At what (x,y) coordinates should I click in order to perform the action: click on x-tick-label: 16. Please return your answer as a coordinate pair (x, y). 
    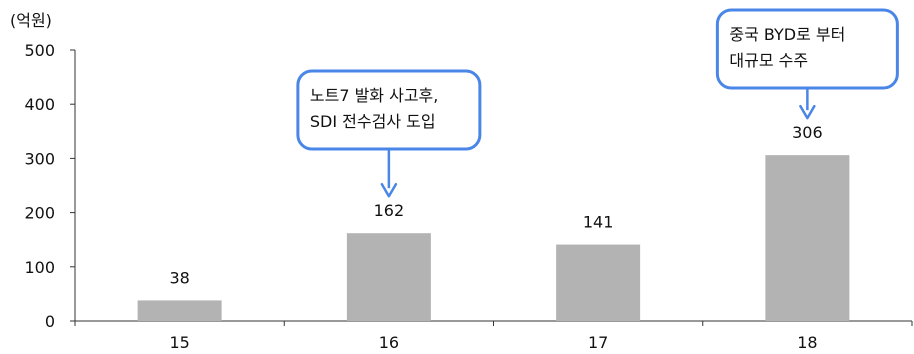
    Looking at the image, I should click on (389, 342).